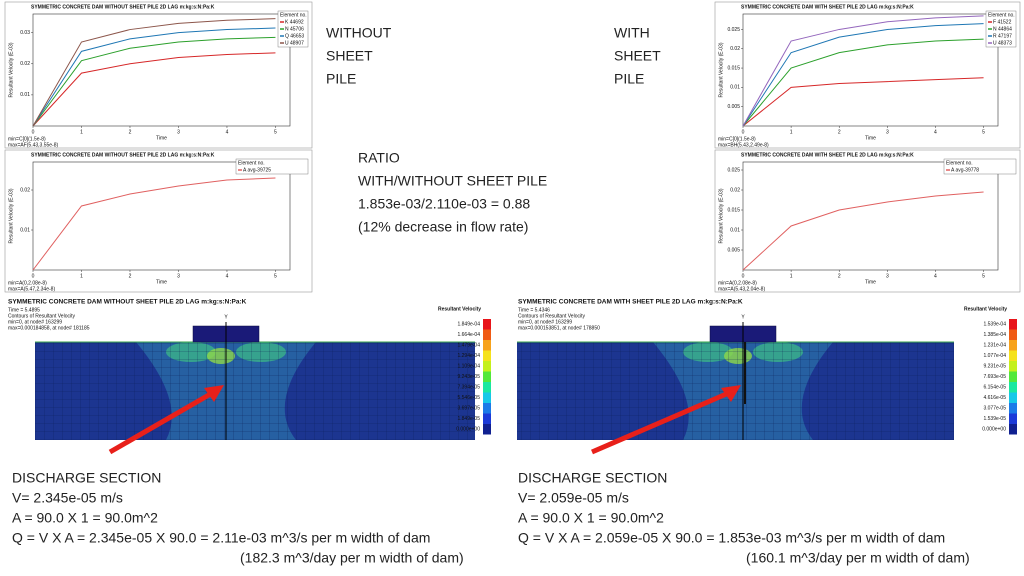 This screenshot has height=576, width=1024. I want to click on legend-label: 1.479e-04, so click(468, 345).